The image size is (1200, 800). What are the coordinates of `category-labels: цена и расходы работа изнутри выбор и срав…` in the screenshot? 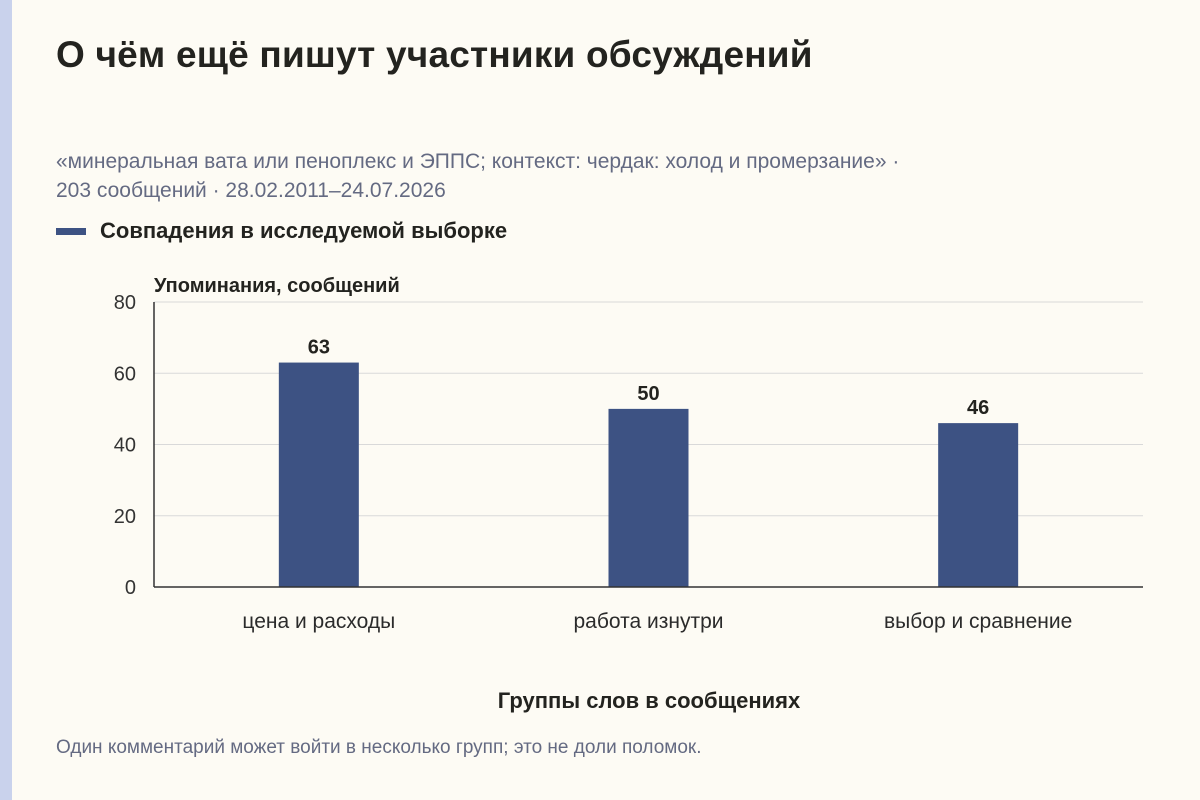 It's located at (657, 621).